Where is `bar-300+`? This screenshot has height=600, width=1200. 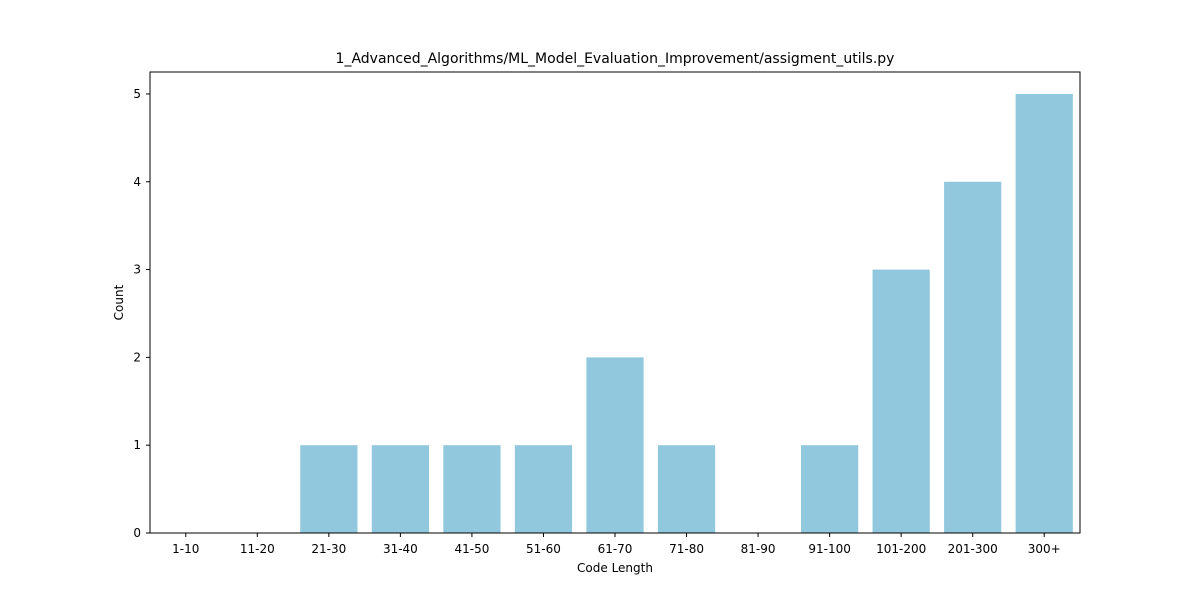 bar-300+ is located at coordinates (1044, 313).